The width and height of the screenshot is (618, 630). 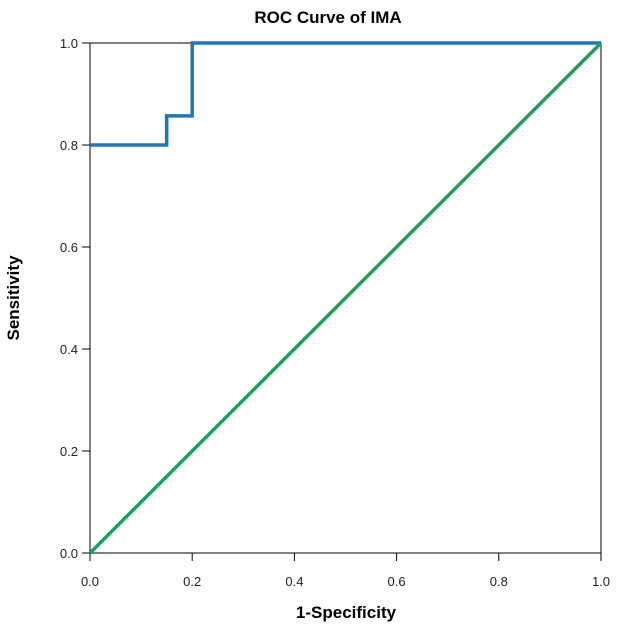 What do you see at coordinates (499, 581) in the screenshot?
I see `x-tick-label: 0.8` at bounding box center [499, 581].